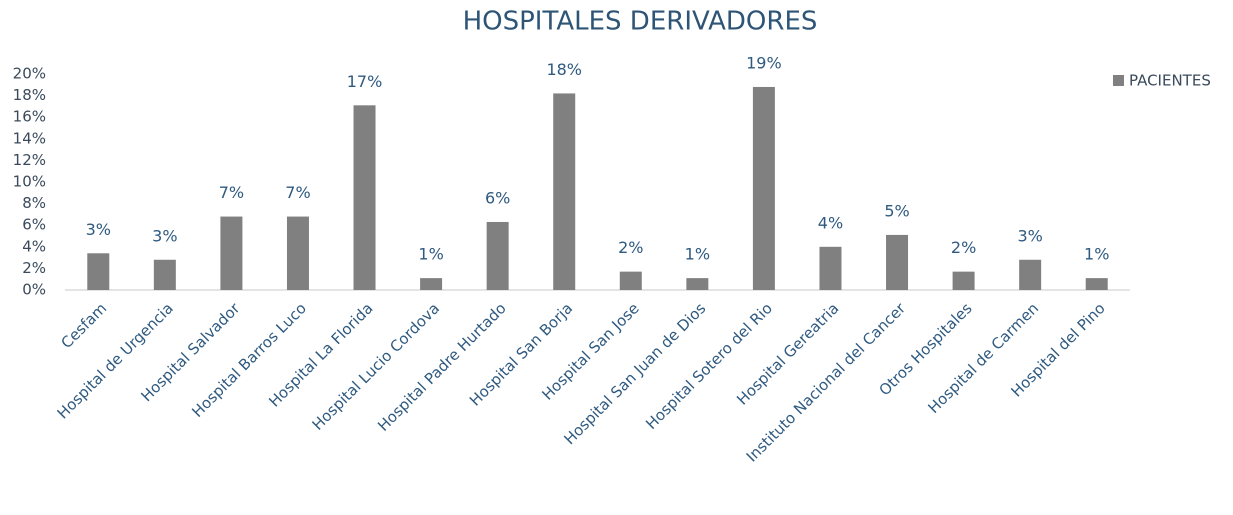 Image resolution: width=1233 pixels, height=515 pixels. Describe the element at coordinates (115, 360) in the screenshot. I see `x-tick-label: Hospital de Urgencia` at that location.